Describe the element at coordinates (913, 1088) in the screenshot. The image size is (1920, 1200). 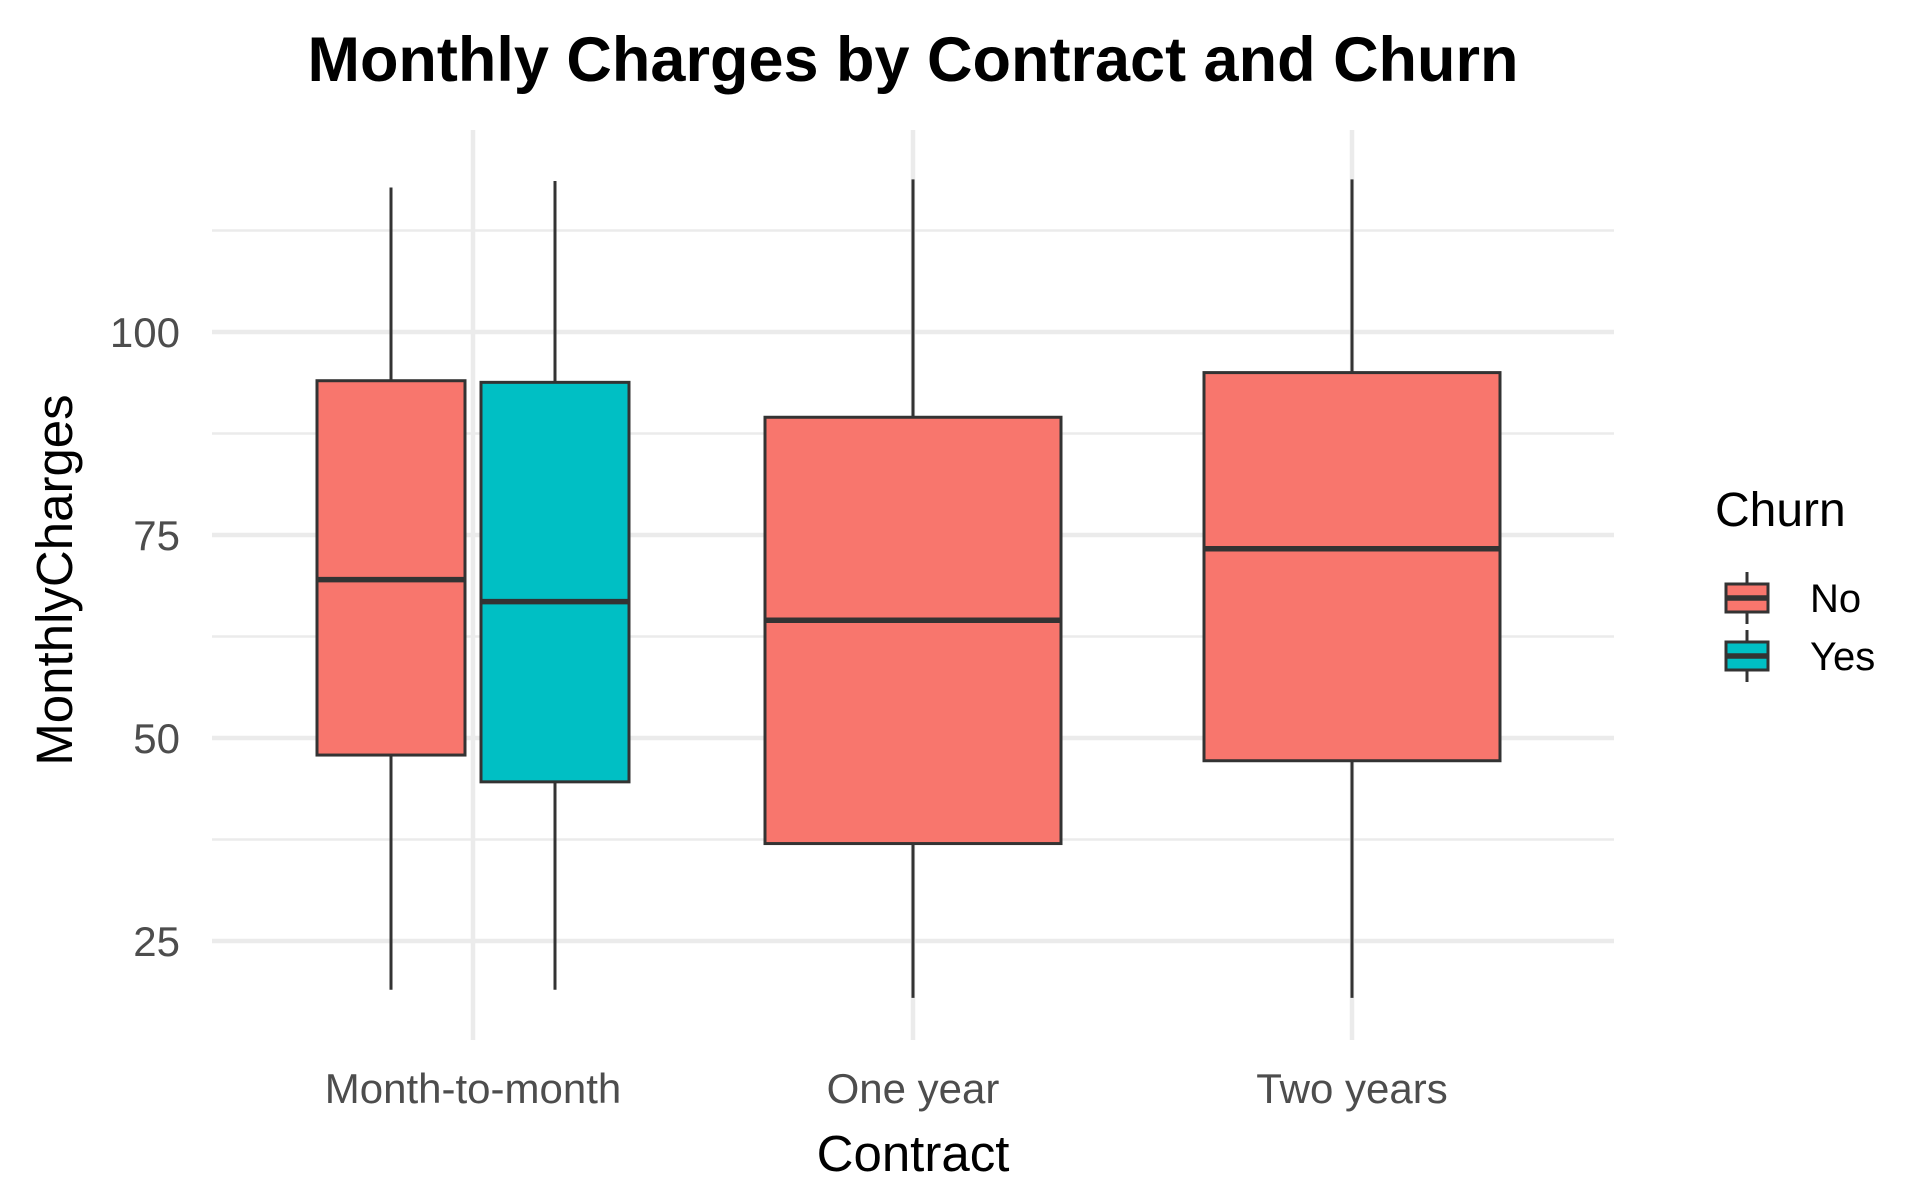
I see `x-tick-label: One year` at that location.